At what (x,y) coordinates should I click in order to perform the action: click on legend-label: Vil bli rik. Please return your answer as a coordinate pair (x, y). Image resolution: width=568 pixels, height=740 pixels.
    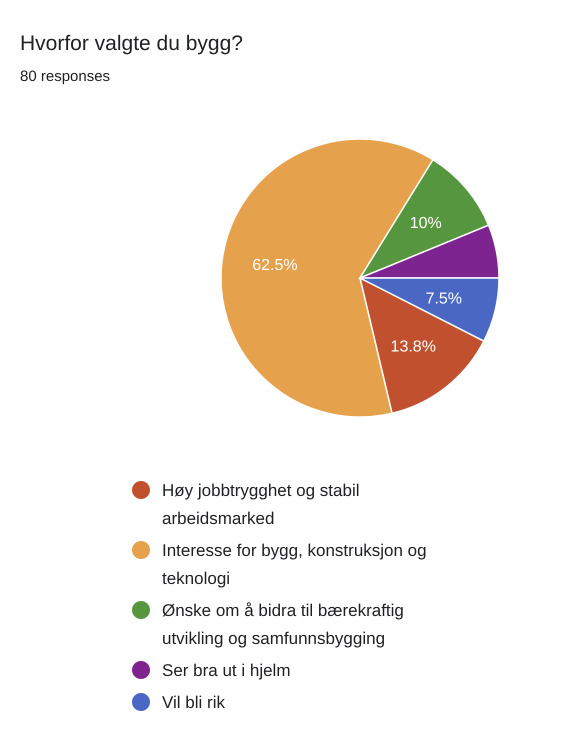
    Looking at the image, I should click on (194, 702).